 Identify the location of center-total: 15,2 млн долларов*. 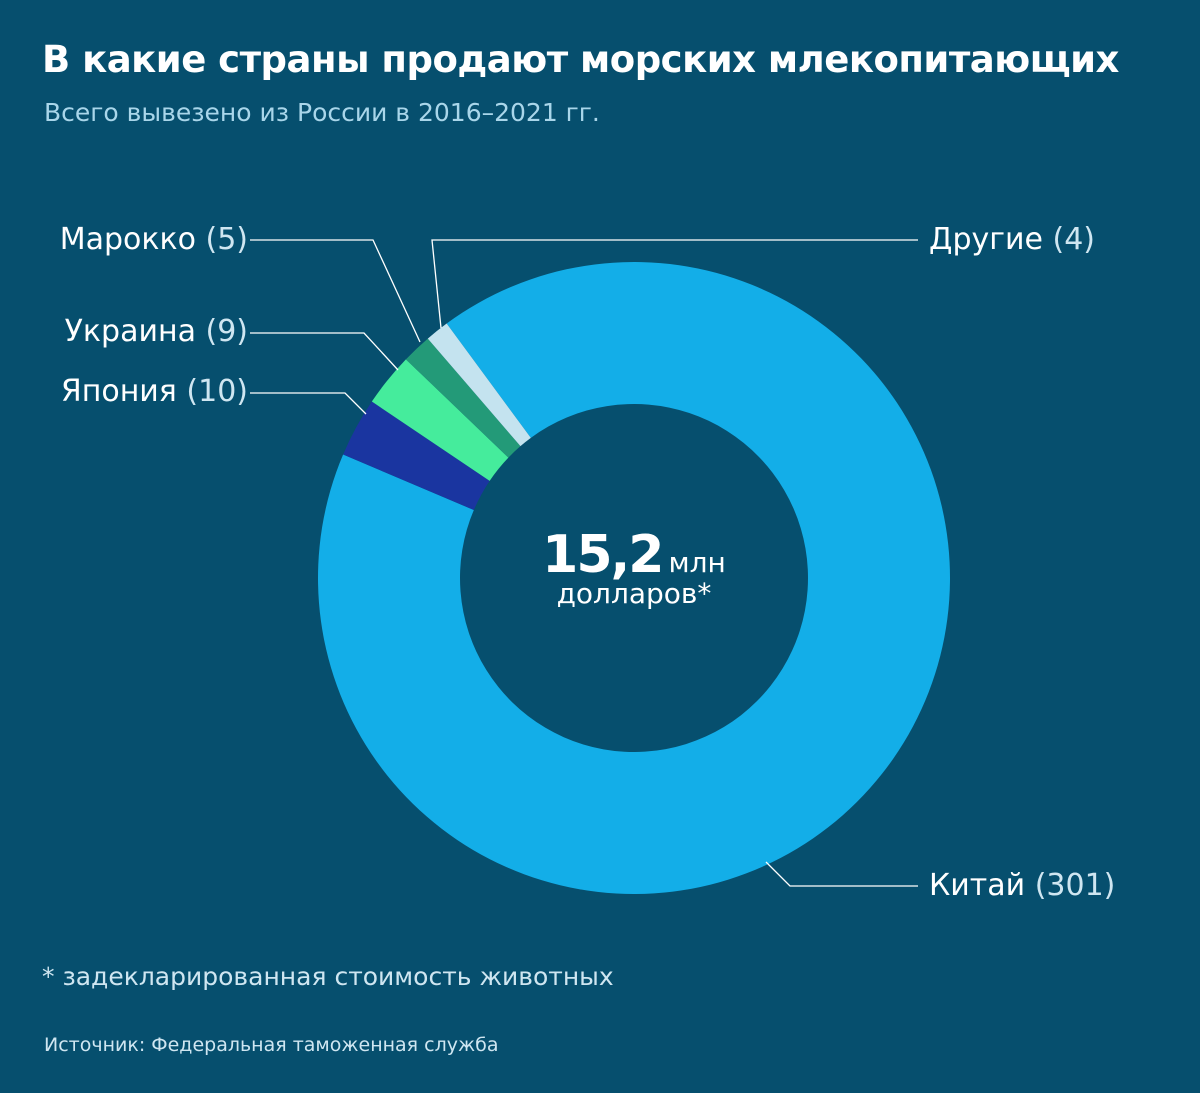
(634, 567).